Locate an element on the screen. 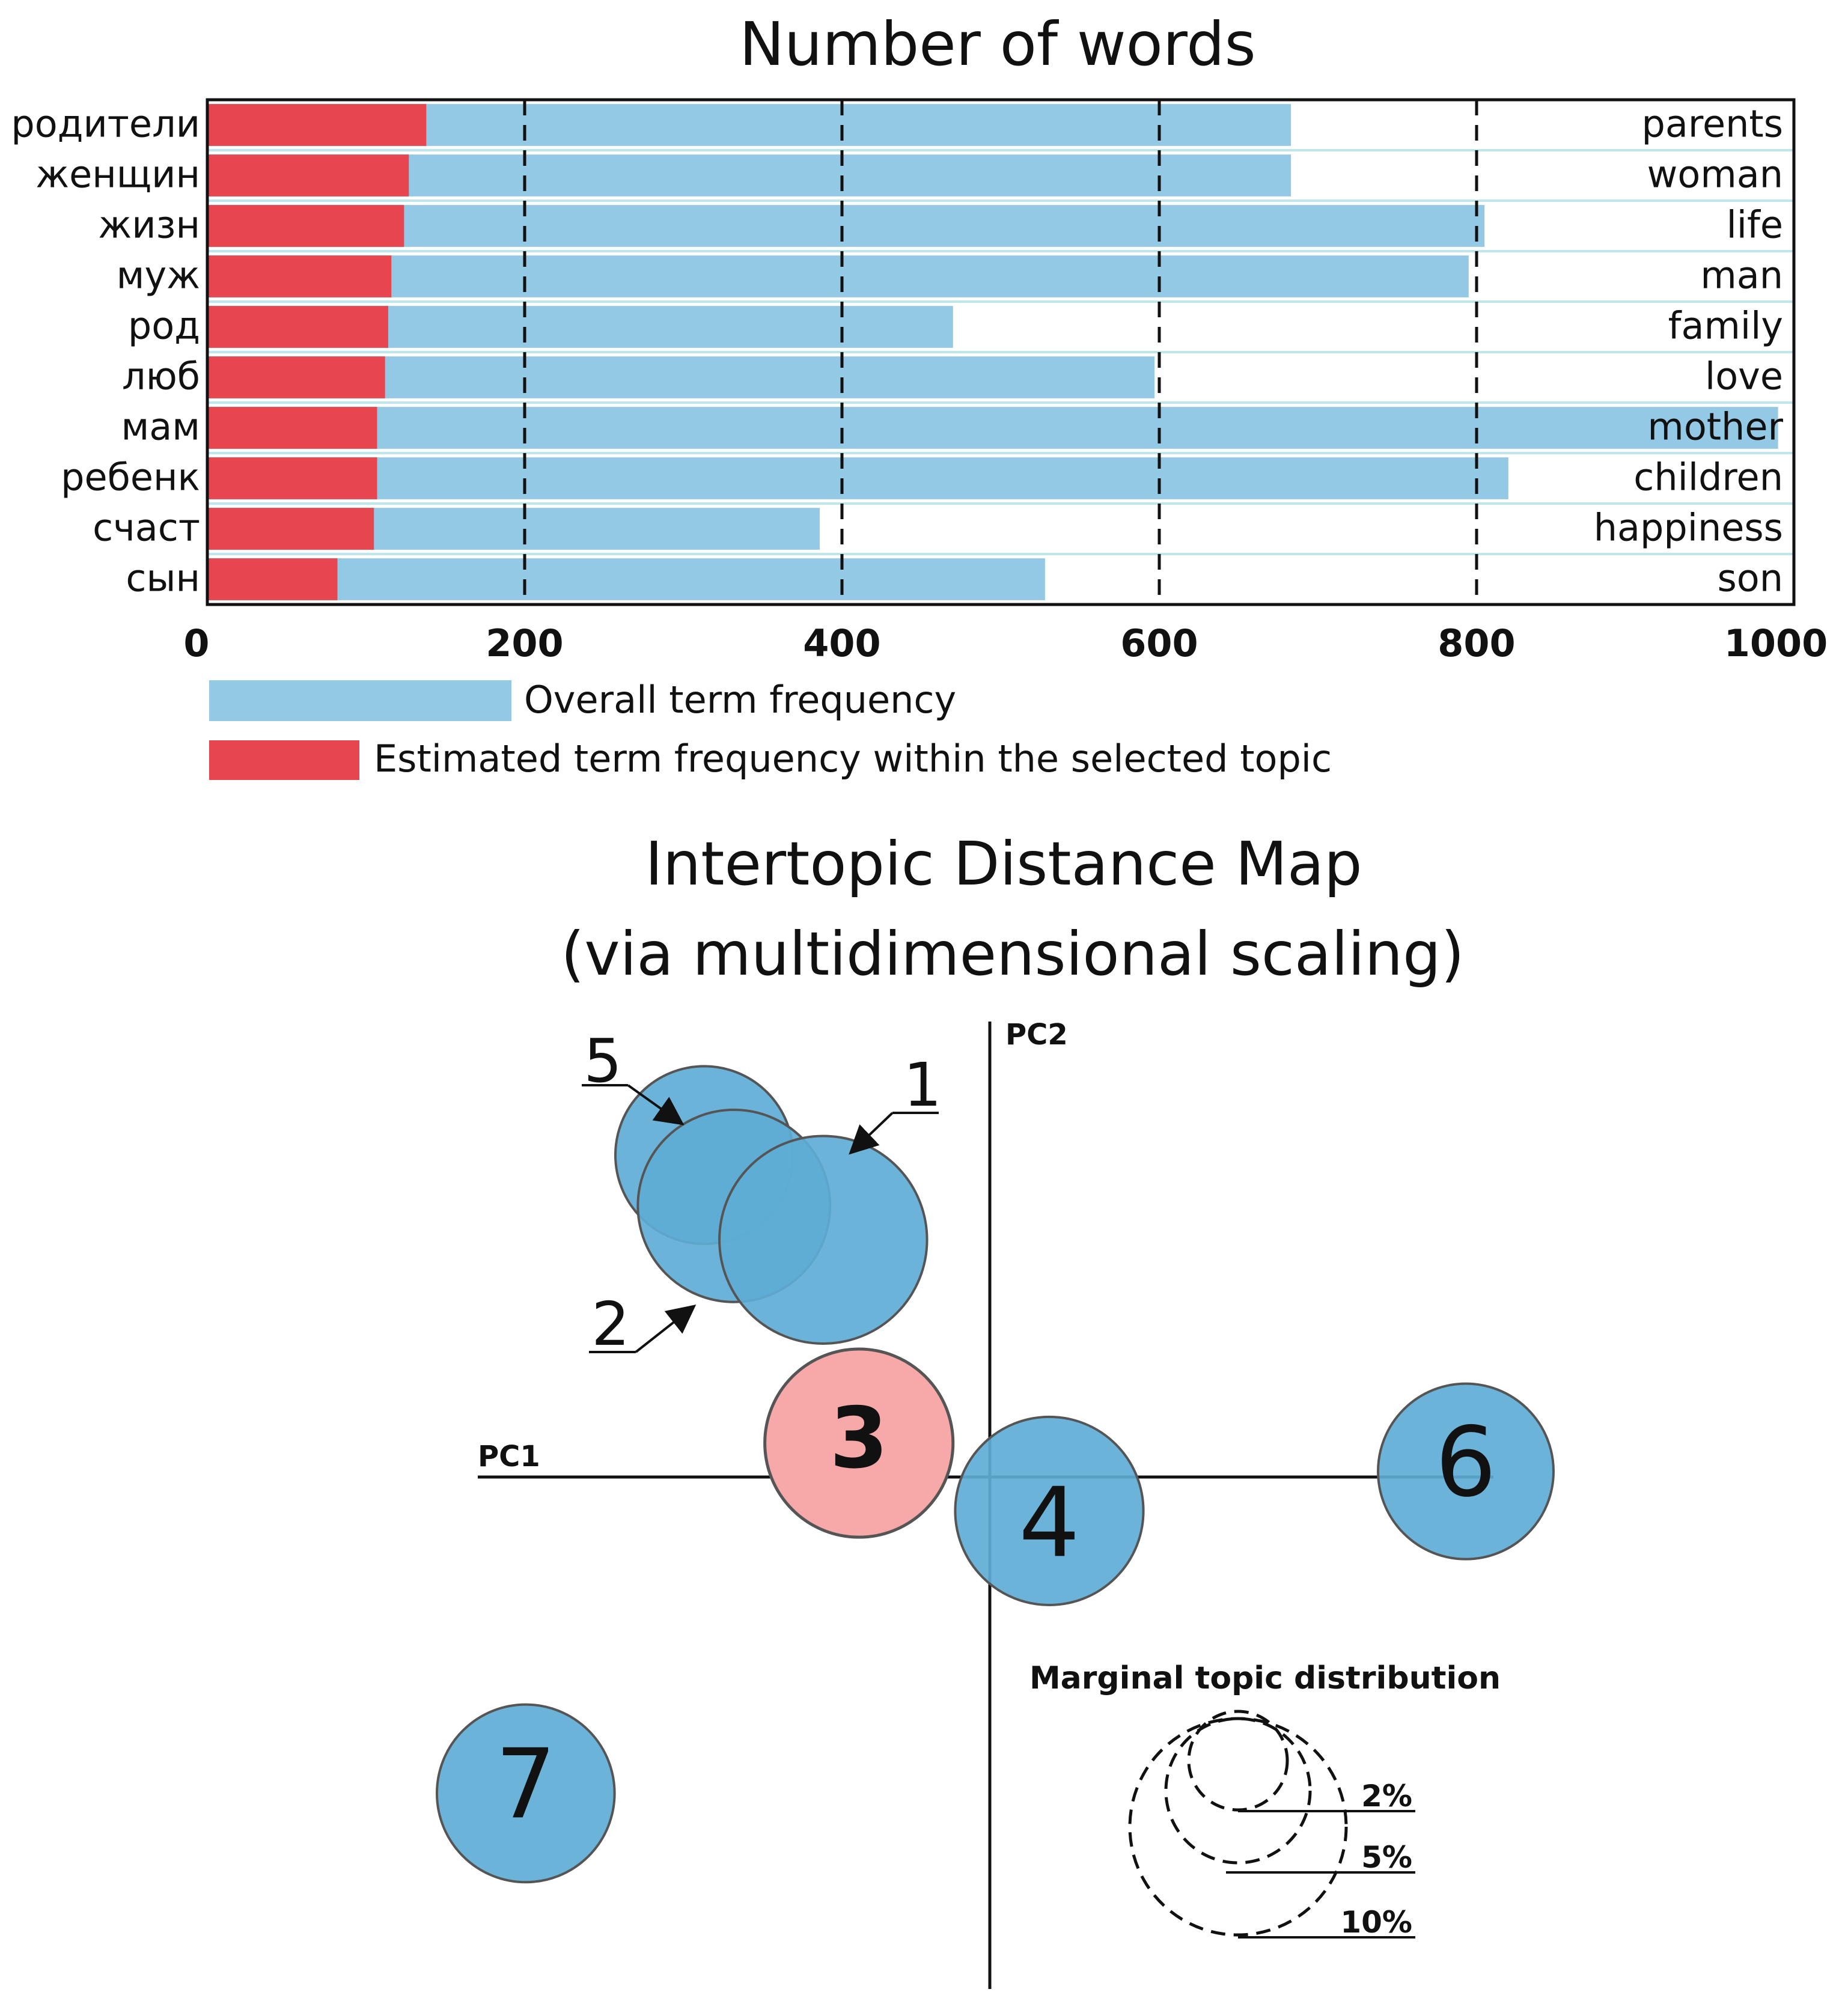 Image resolution: width=1848 pixels, height=1995 pixels. topic-label-3: 3 is located at coordinates (858, 1439).